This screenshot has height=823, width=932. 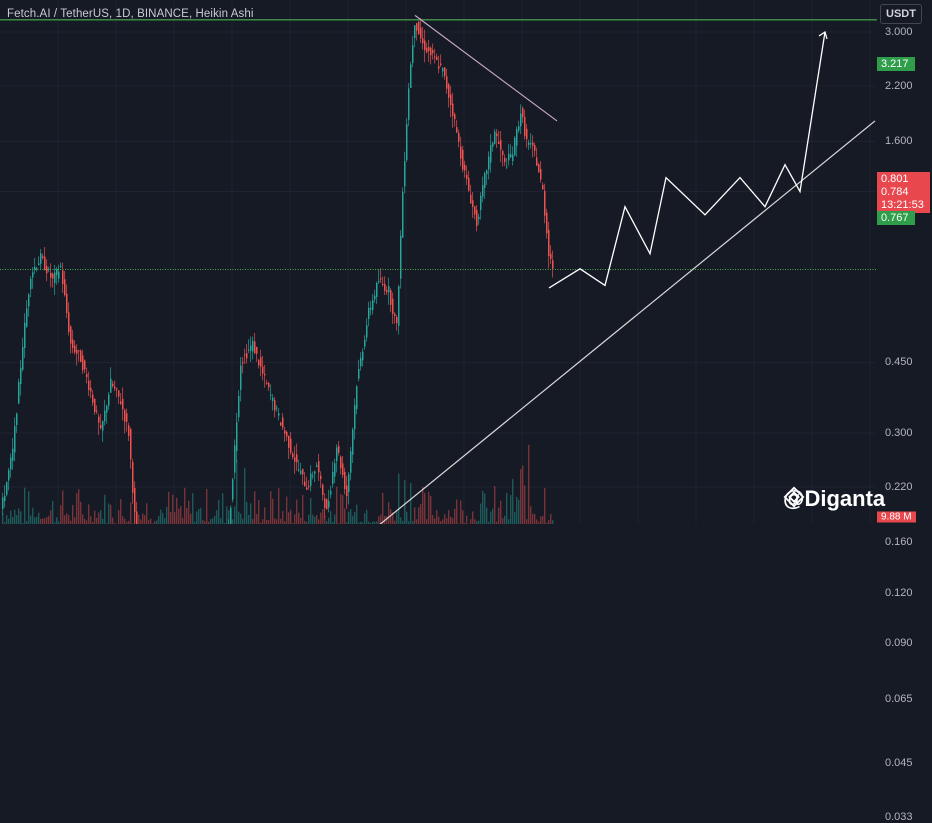 I want to click on price-tick-label: 0.220, so click(x=899, y=487).